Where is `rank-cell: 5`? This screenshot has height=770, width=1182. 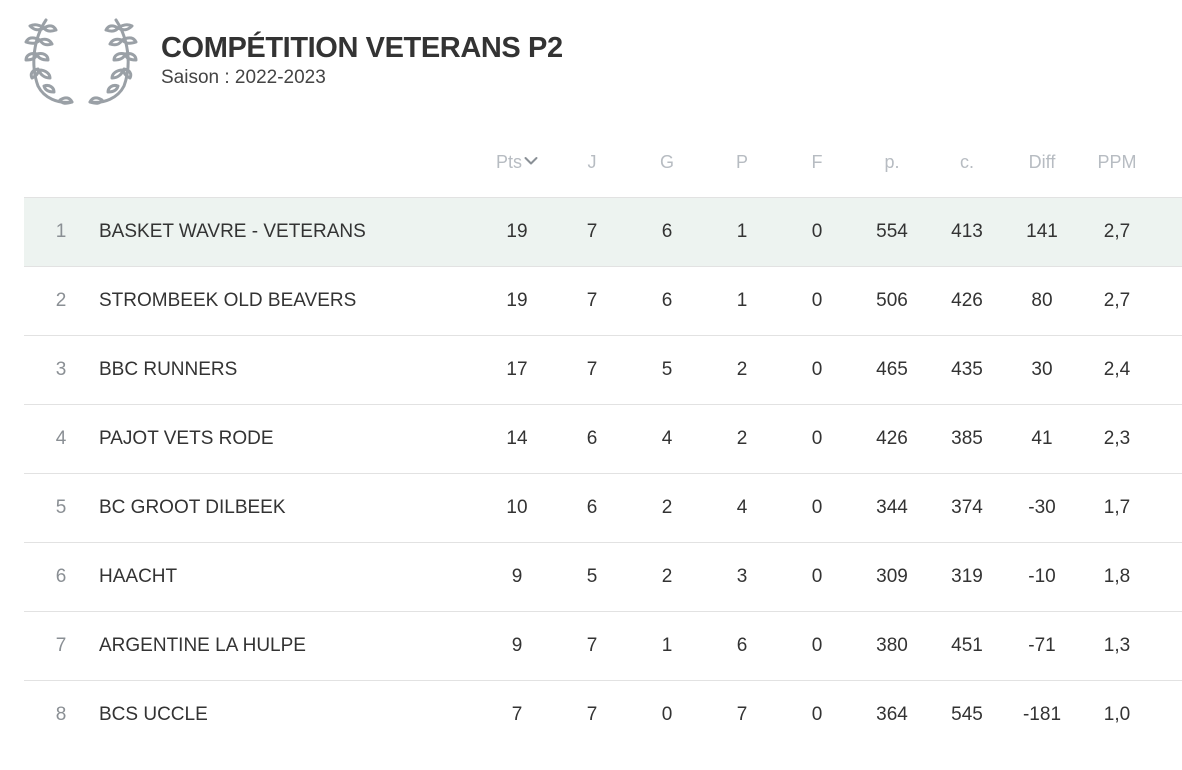 rank-cell: 5 is located at coordinates (61, 507).